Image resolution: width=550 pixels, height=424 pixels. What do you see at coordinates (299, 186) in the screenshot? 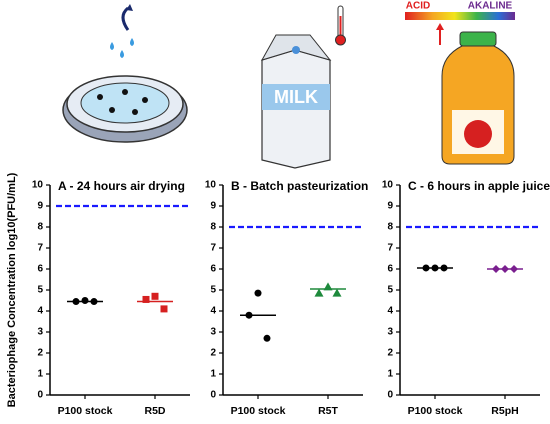
I see `panel-title: B - Batch pasteurization` at bounding box center [299, 186].